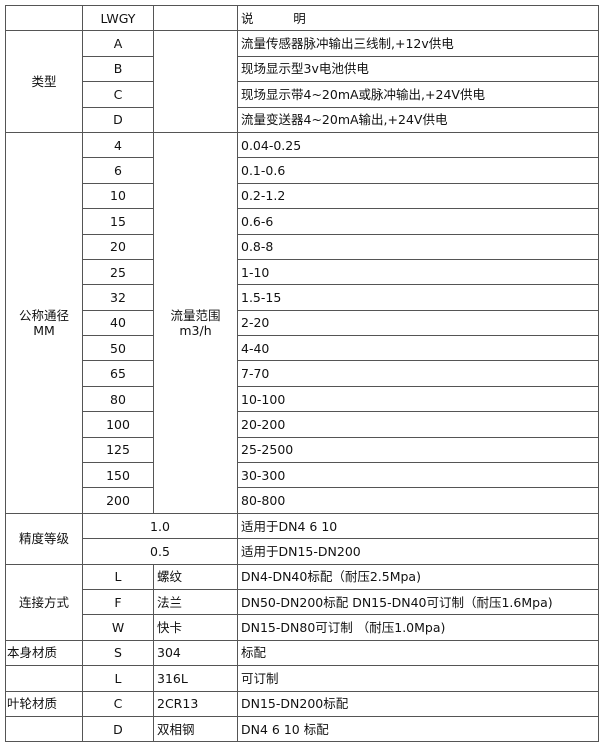 Image resolution: width=600 pixels, height=743 pixels. Describe the element at coordinates (118, 272) in the screenshot. I see `diameter-size-cell: 25` at that location.